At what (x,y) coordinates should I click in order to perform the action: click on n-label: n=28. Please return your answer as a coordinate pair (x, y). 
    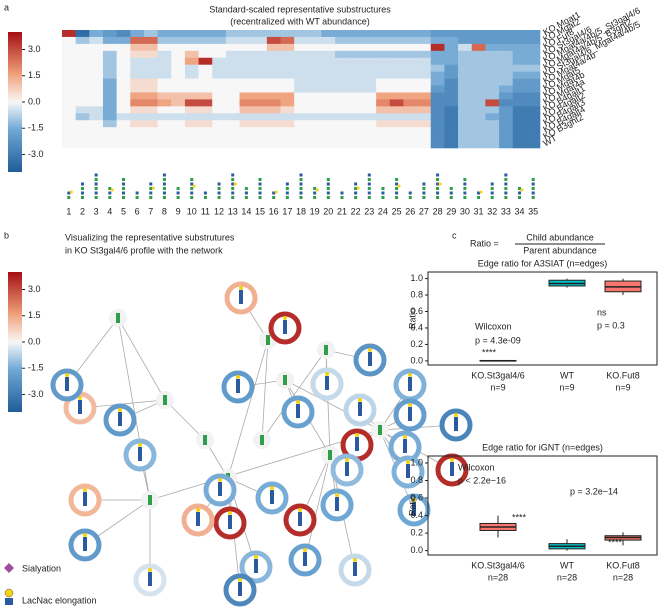
    Looking at the image, I should click on (567, 577).